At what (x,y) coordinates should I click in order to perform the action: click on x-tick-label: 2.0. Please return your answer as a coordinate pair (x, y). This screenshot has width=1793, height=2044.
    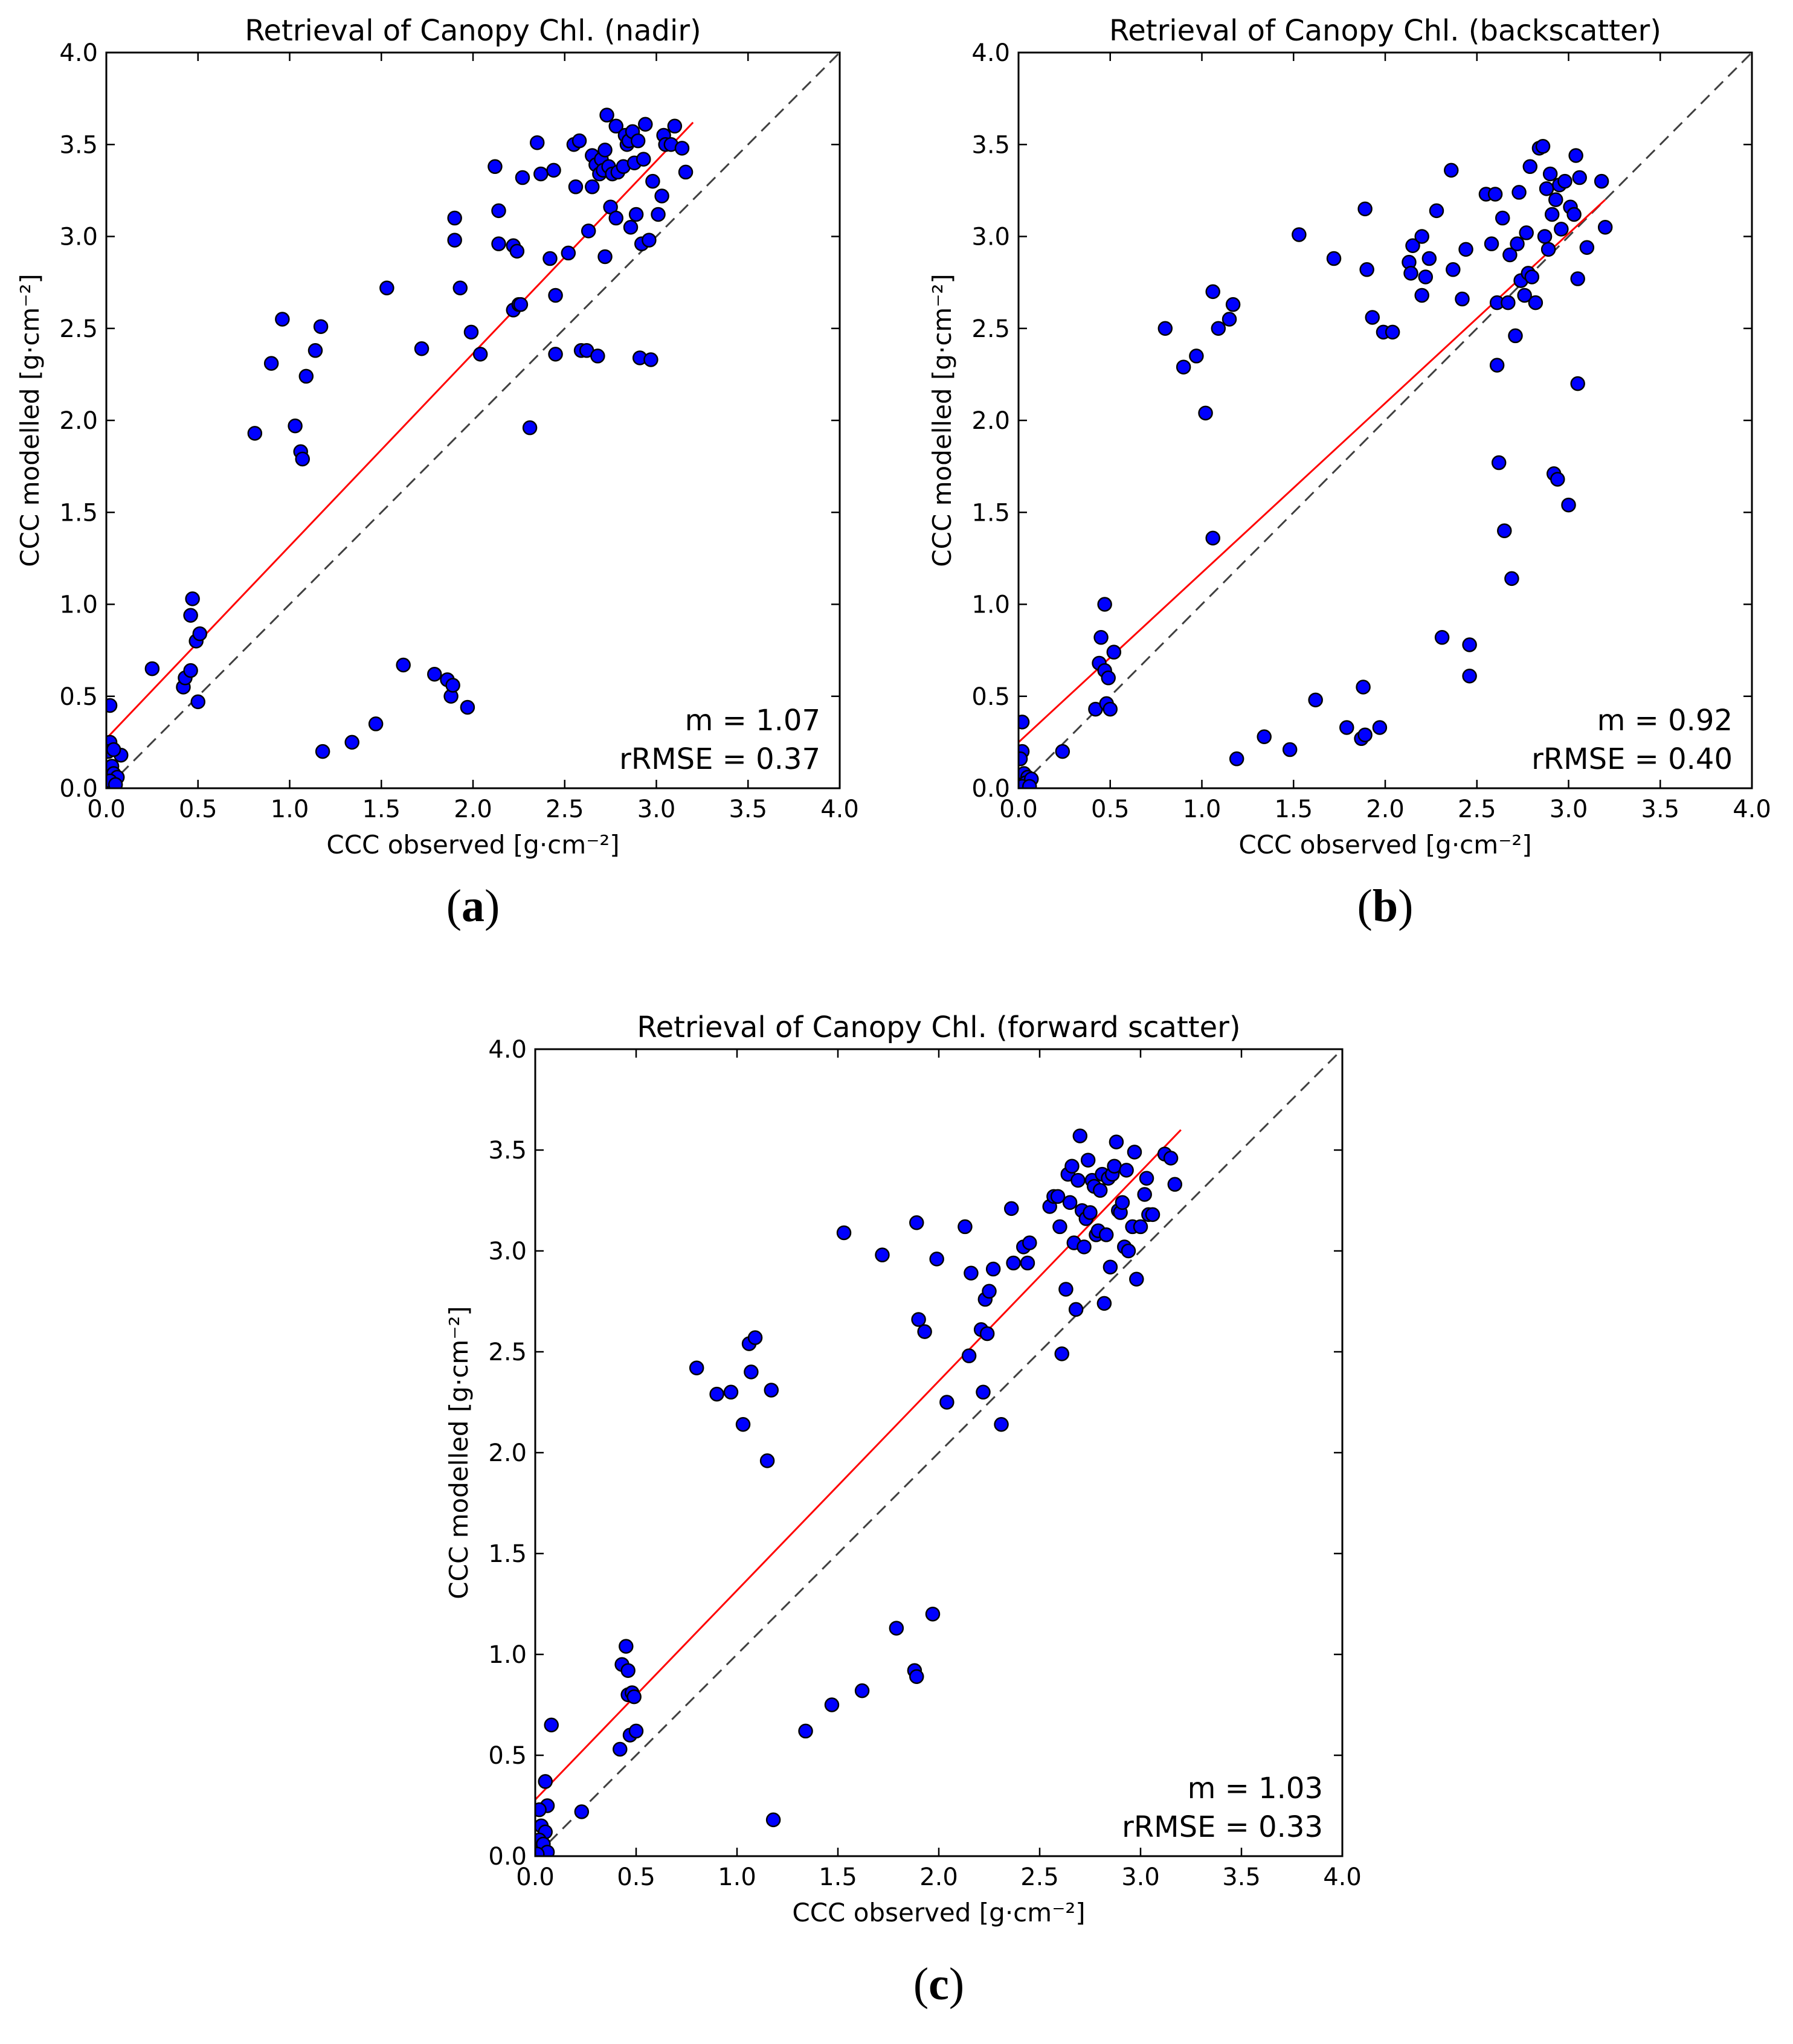
    Looking at the image, I should click on (473, 809).